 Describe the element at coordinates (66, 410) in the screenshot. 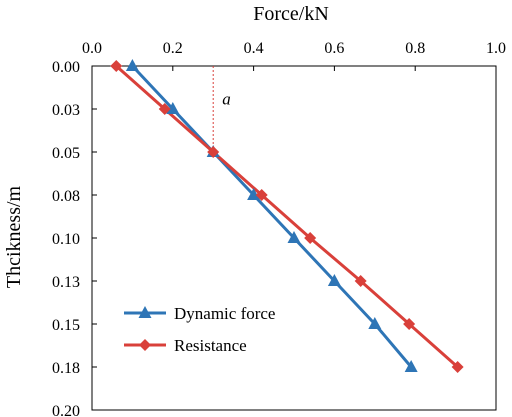

I see `y-tick-label: 0.20` at that location.